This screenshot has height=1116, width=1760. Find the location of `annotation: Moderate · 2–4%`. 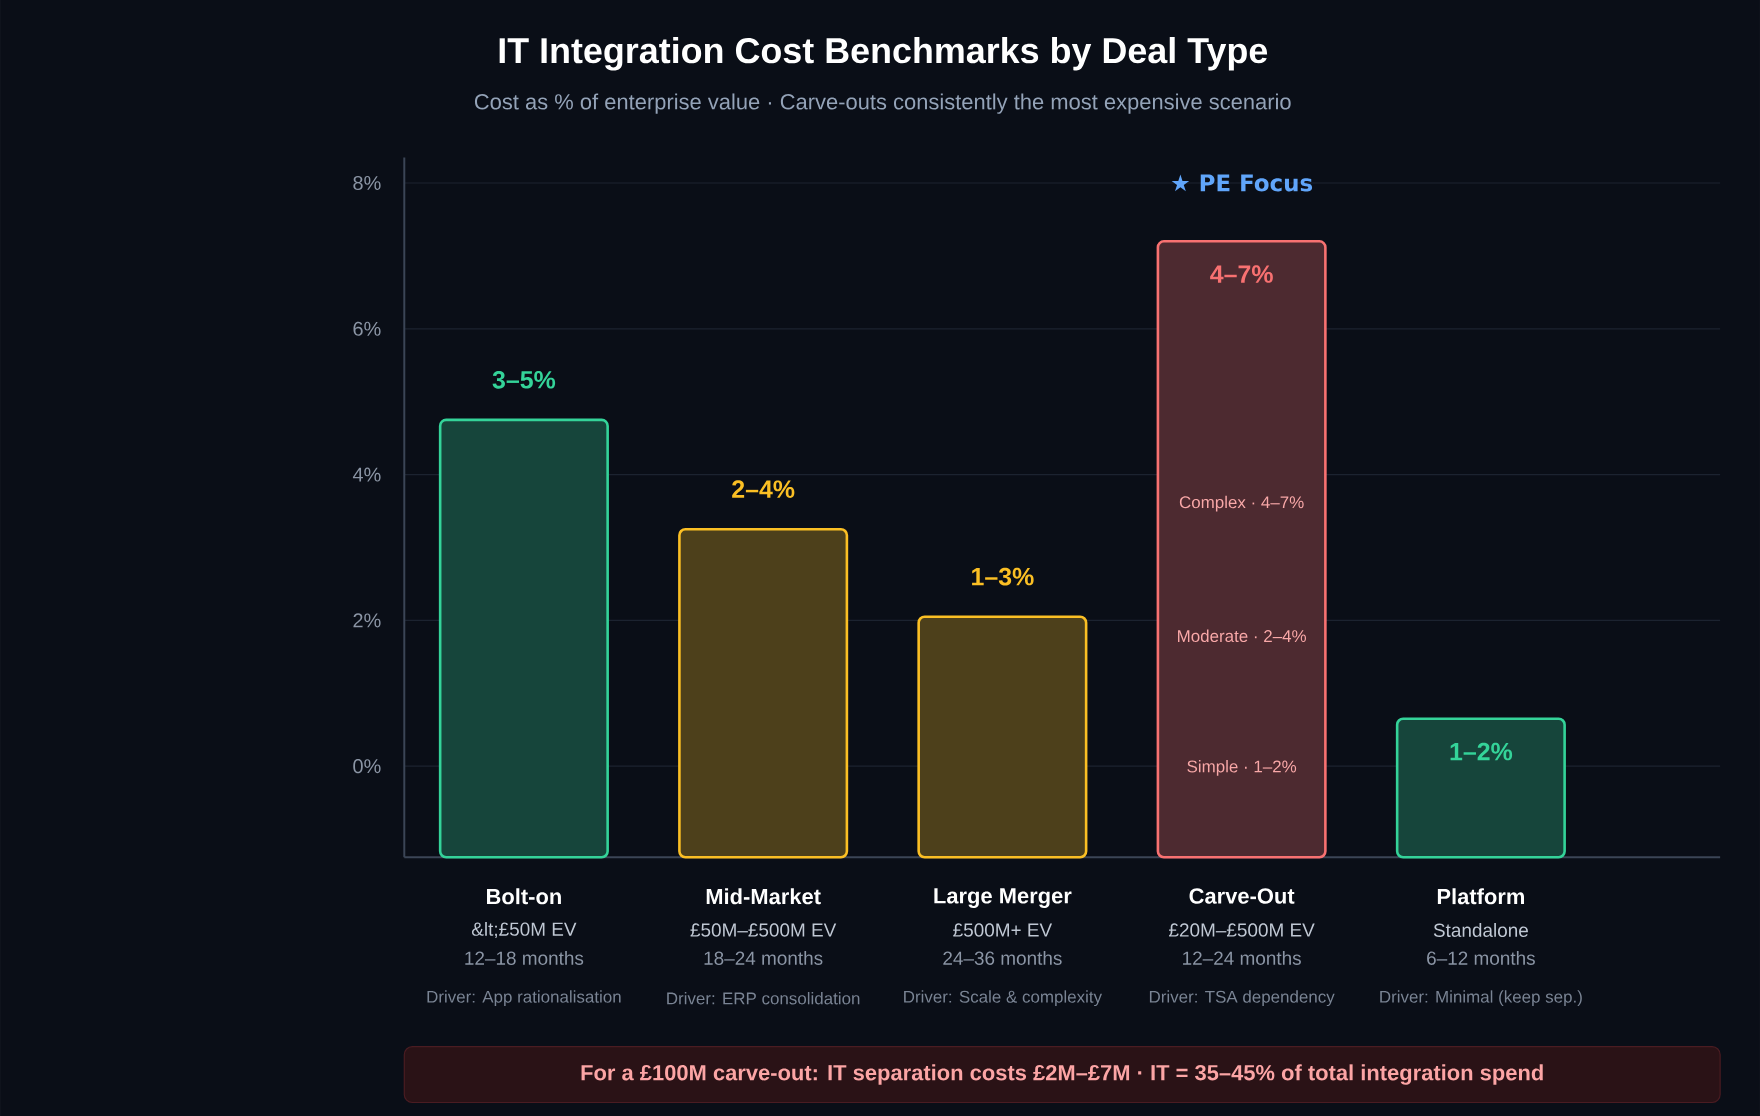

annotation: Moderate · 2–4% is located at coordinates (1242, 635).